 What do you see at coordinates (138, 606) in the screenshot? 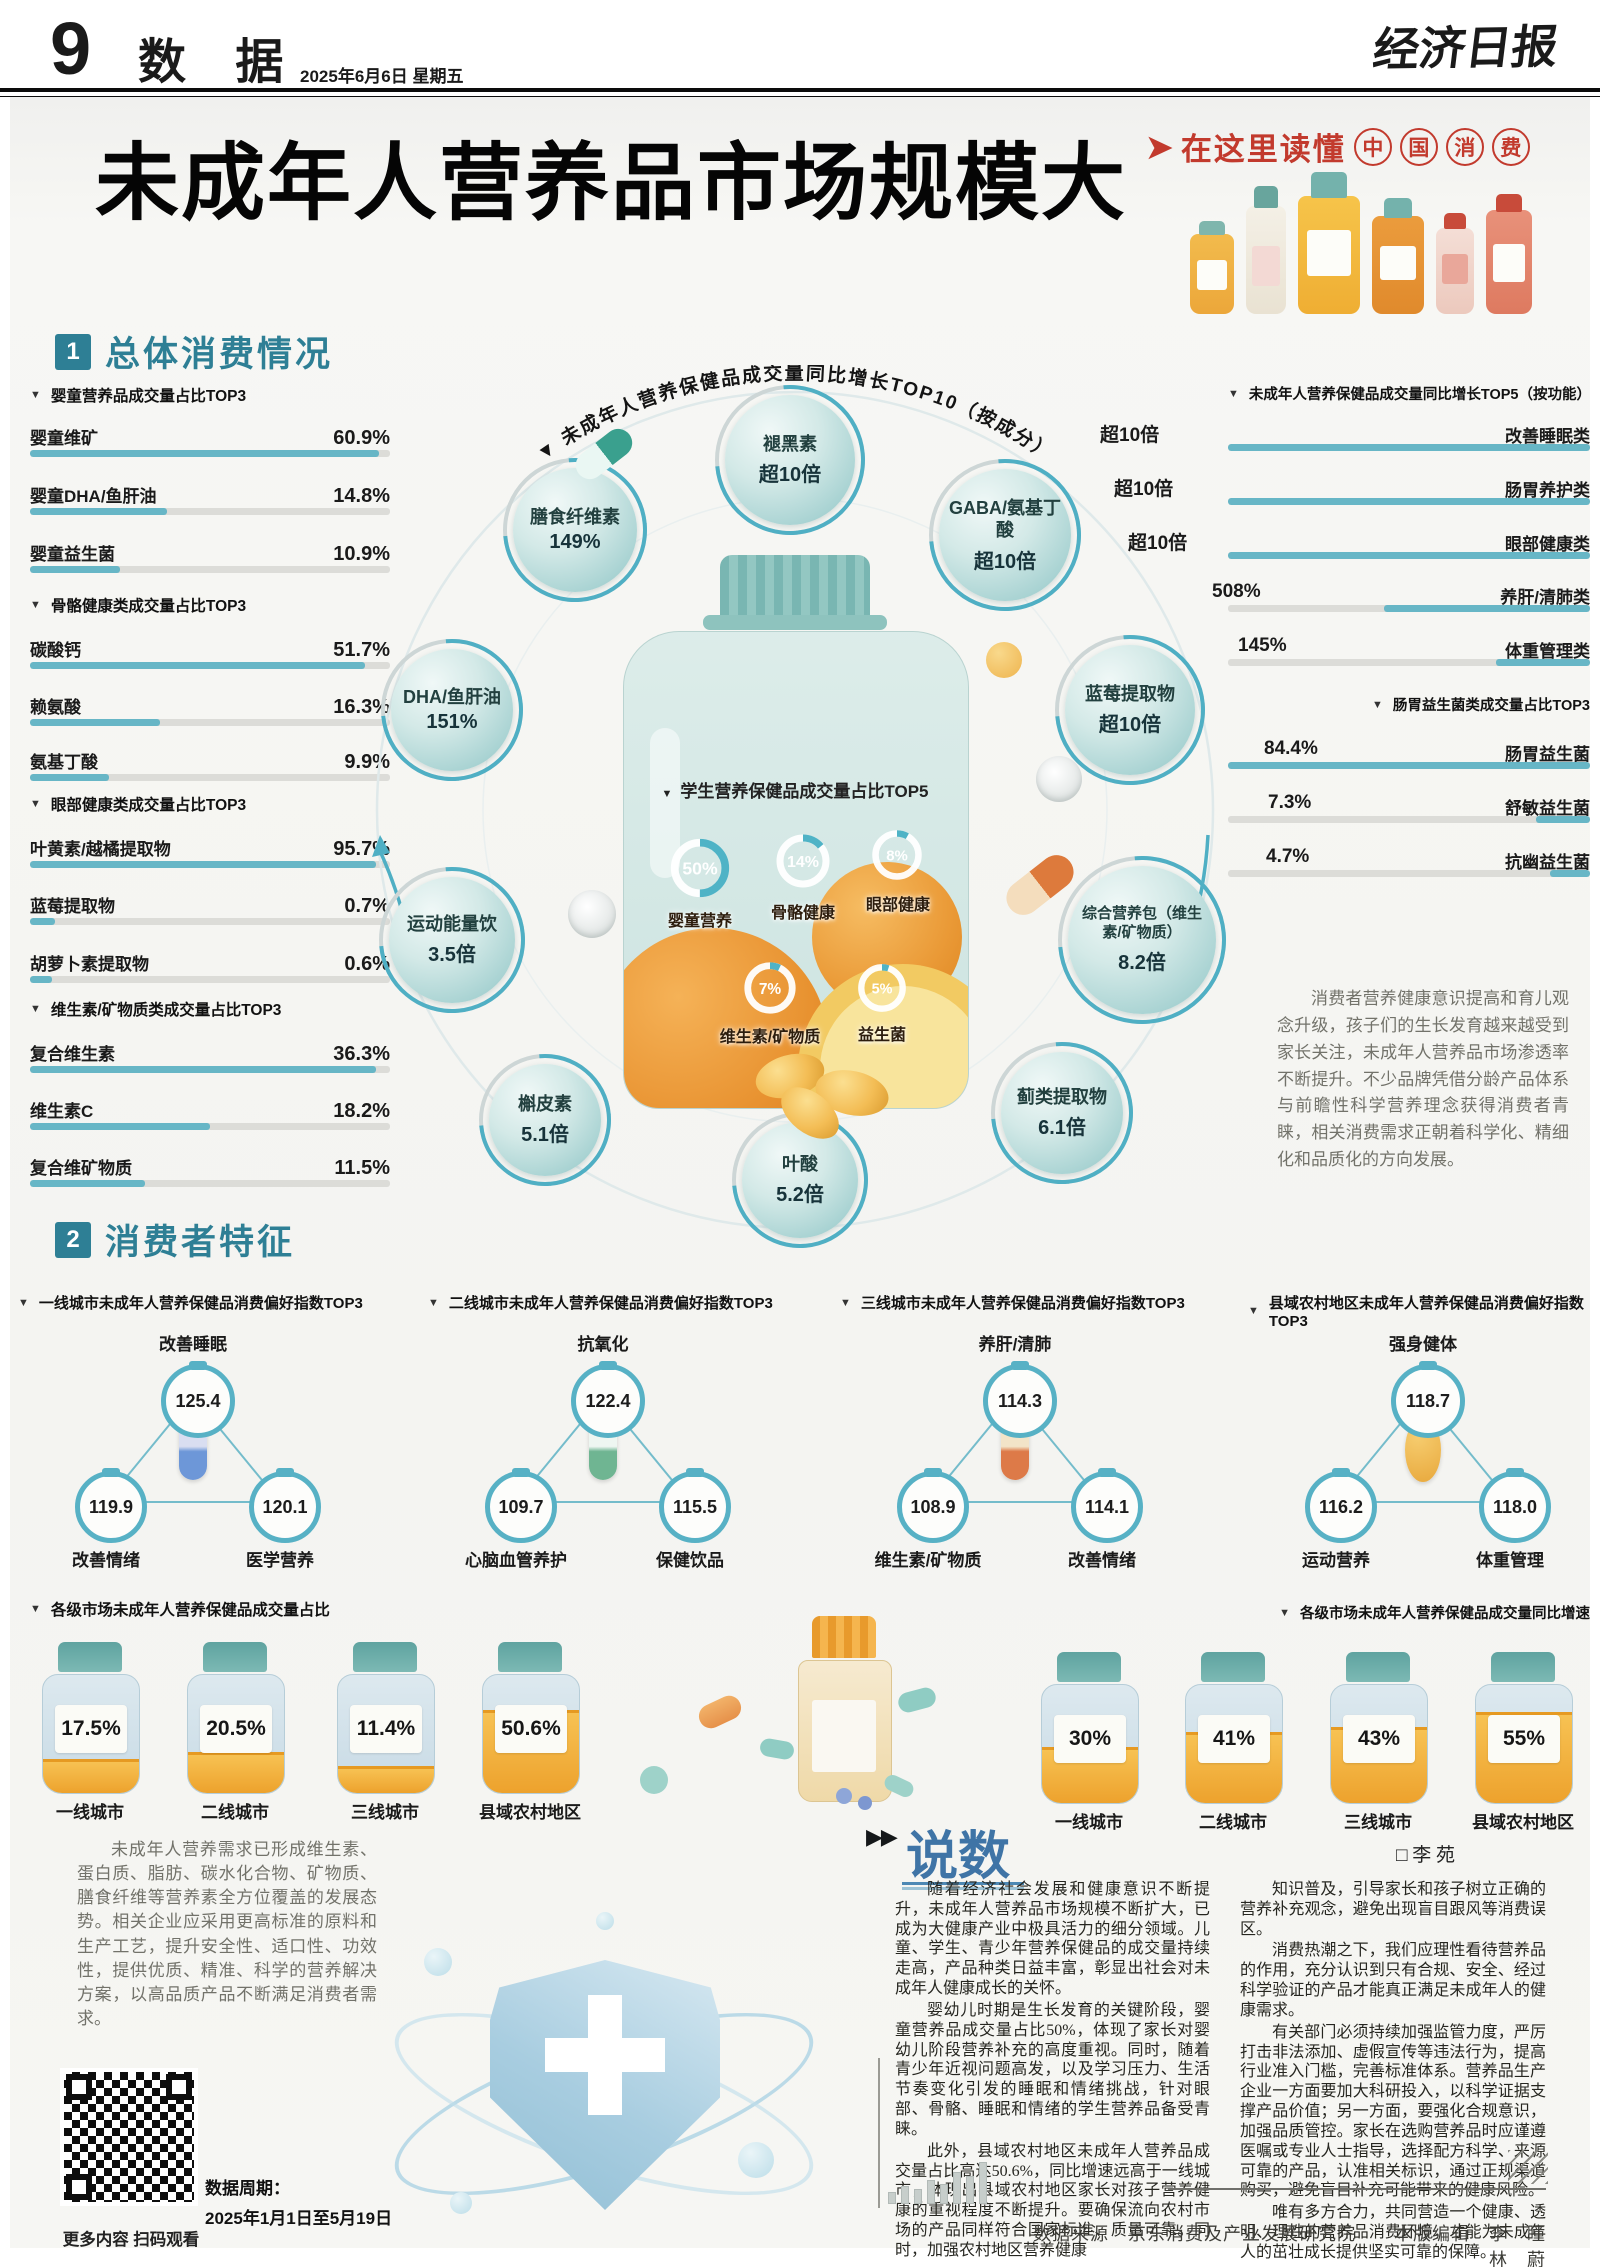
I see `group-header: ▼ 骨骼健康类成交量占比TOP3` at bounding box center [138, 606].